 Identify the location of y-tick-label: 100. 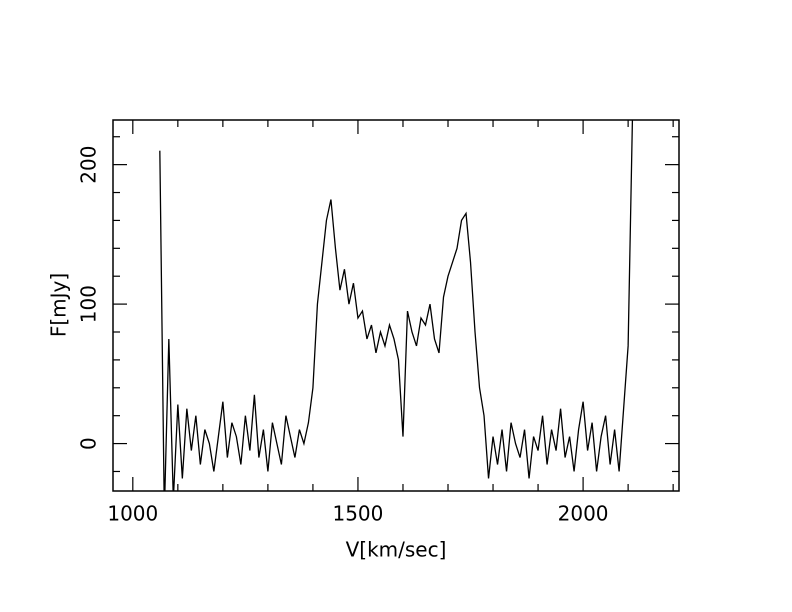
(89, 304).